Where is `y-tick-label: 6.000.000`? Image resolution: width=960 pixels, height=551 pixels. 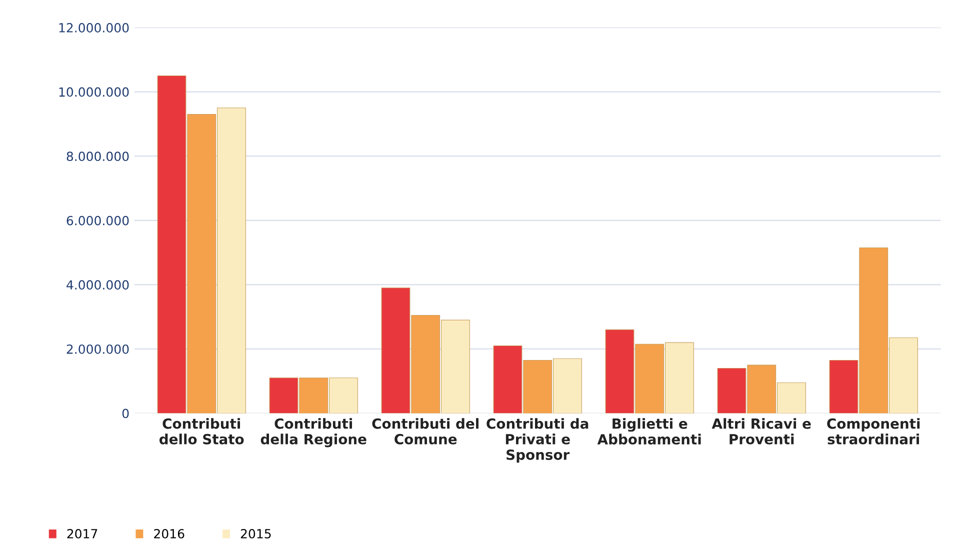 y-tick-label: 6.000.000 is located at coordinates (97, 221).